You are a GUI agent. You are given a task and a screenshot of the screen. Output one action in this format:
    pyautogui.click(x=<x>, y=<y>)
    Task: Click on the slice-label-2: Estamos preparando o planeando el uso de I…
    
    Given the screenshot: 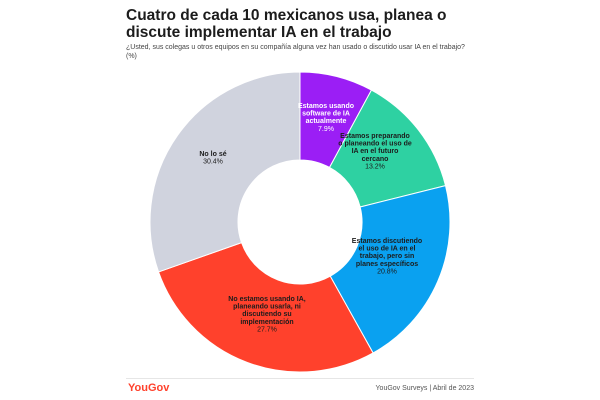 What is the action you would take?
    pyautogui.click(x=375, y=151)
    